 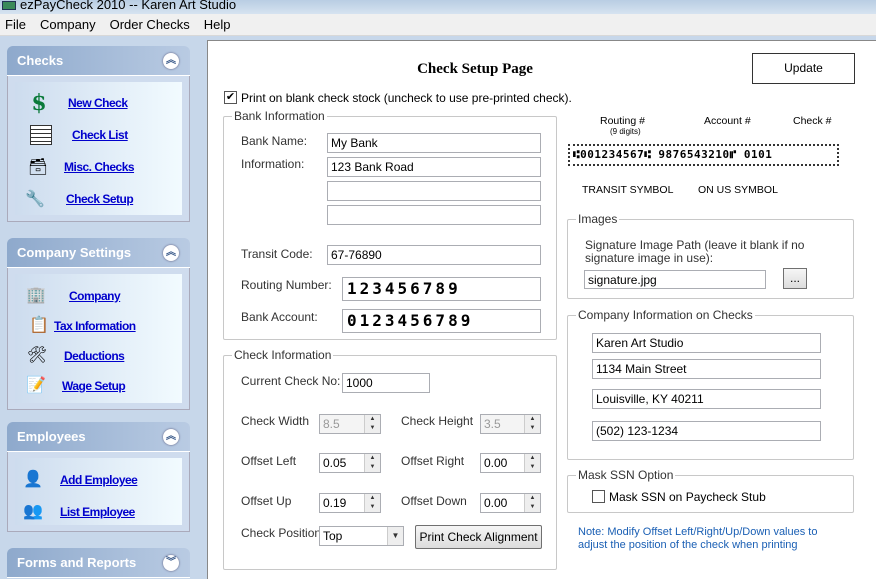 What do you see at coordinates (33, 479) in the screenshot?
I see `person-icon: 👤` at bounding box center [33, 479].